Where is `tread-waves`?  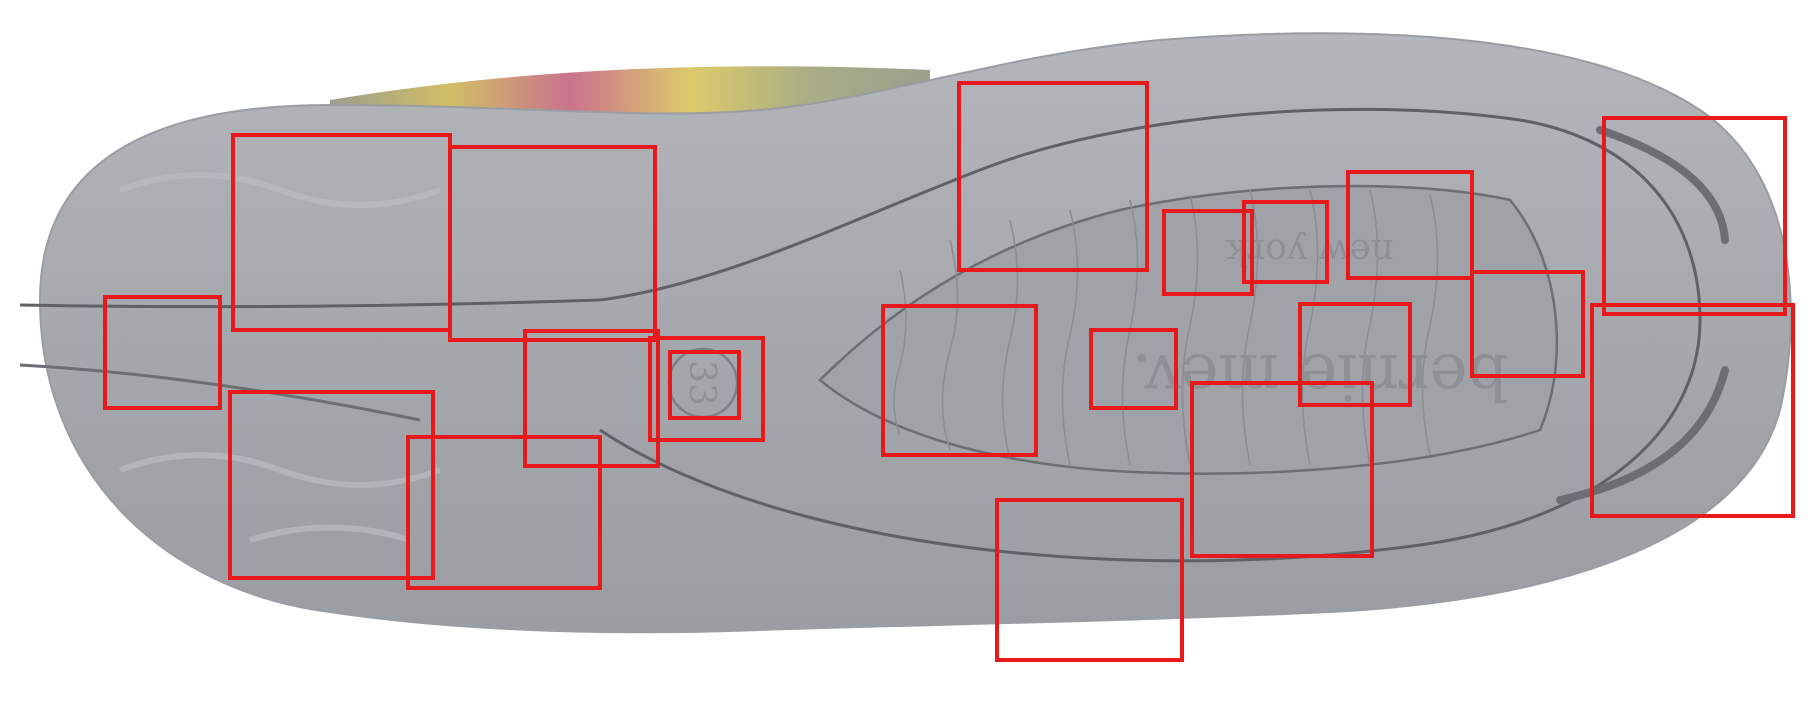 tread-waves is located at coordinates (1166, 327).